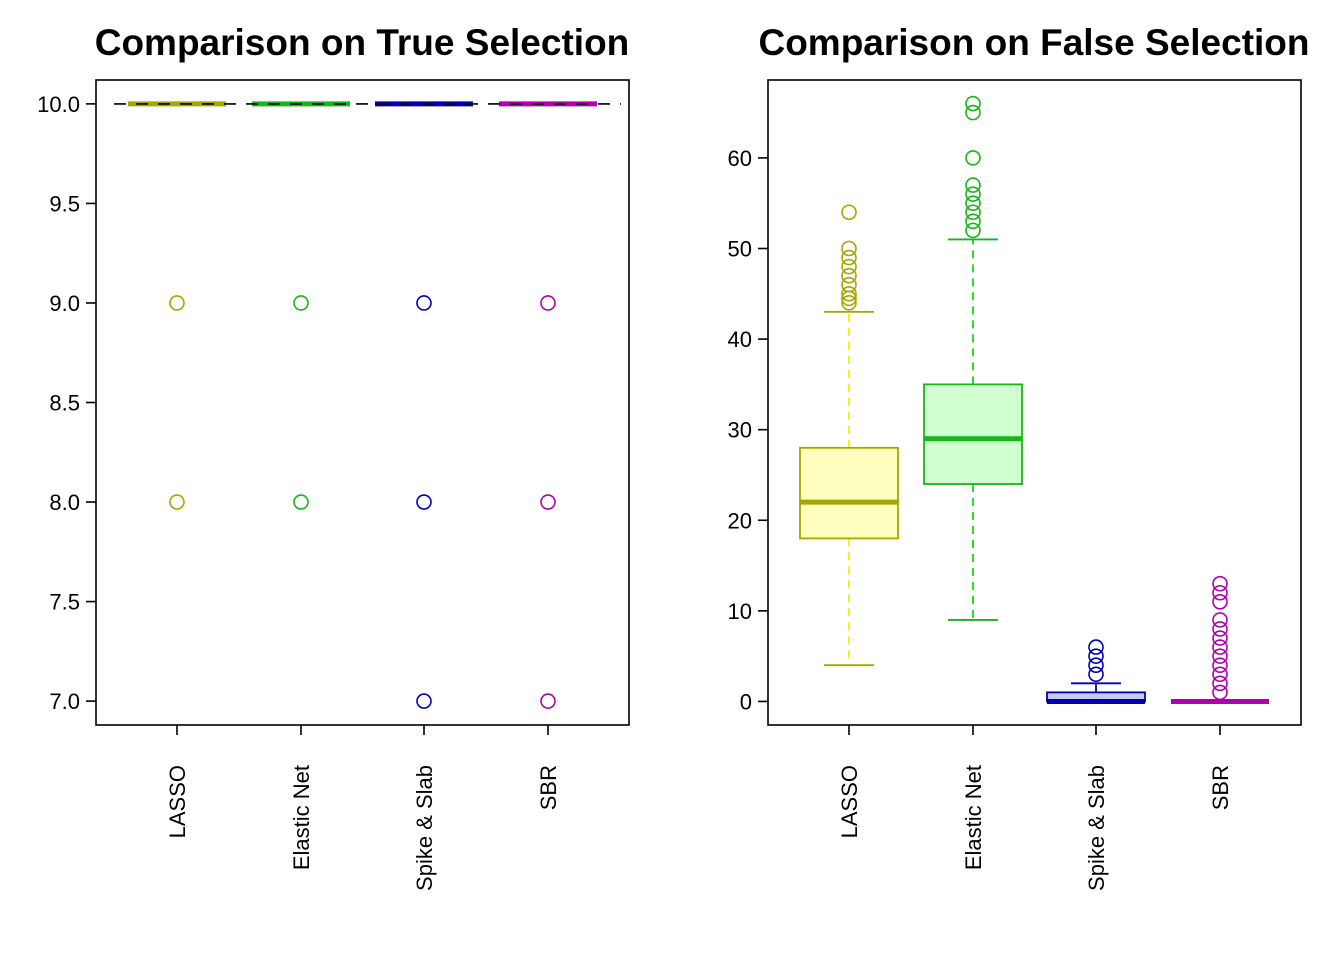  I want to click on y-tick-label: 8.0, so click(64, 502).